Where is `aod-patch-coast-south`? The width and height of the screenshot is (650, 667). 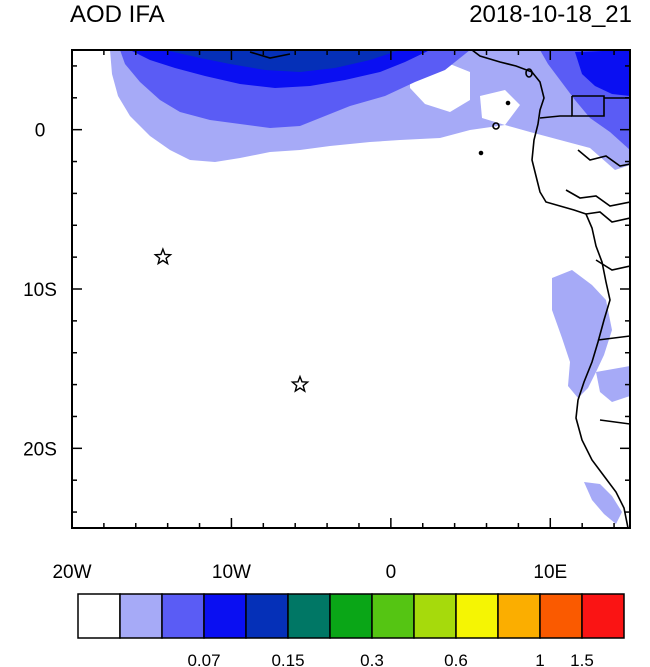
aod-patch-coast-south is located at coordinates (613, 384).